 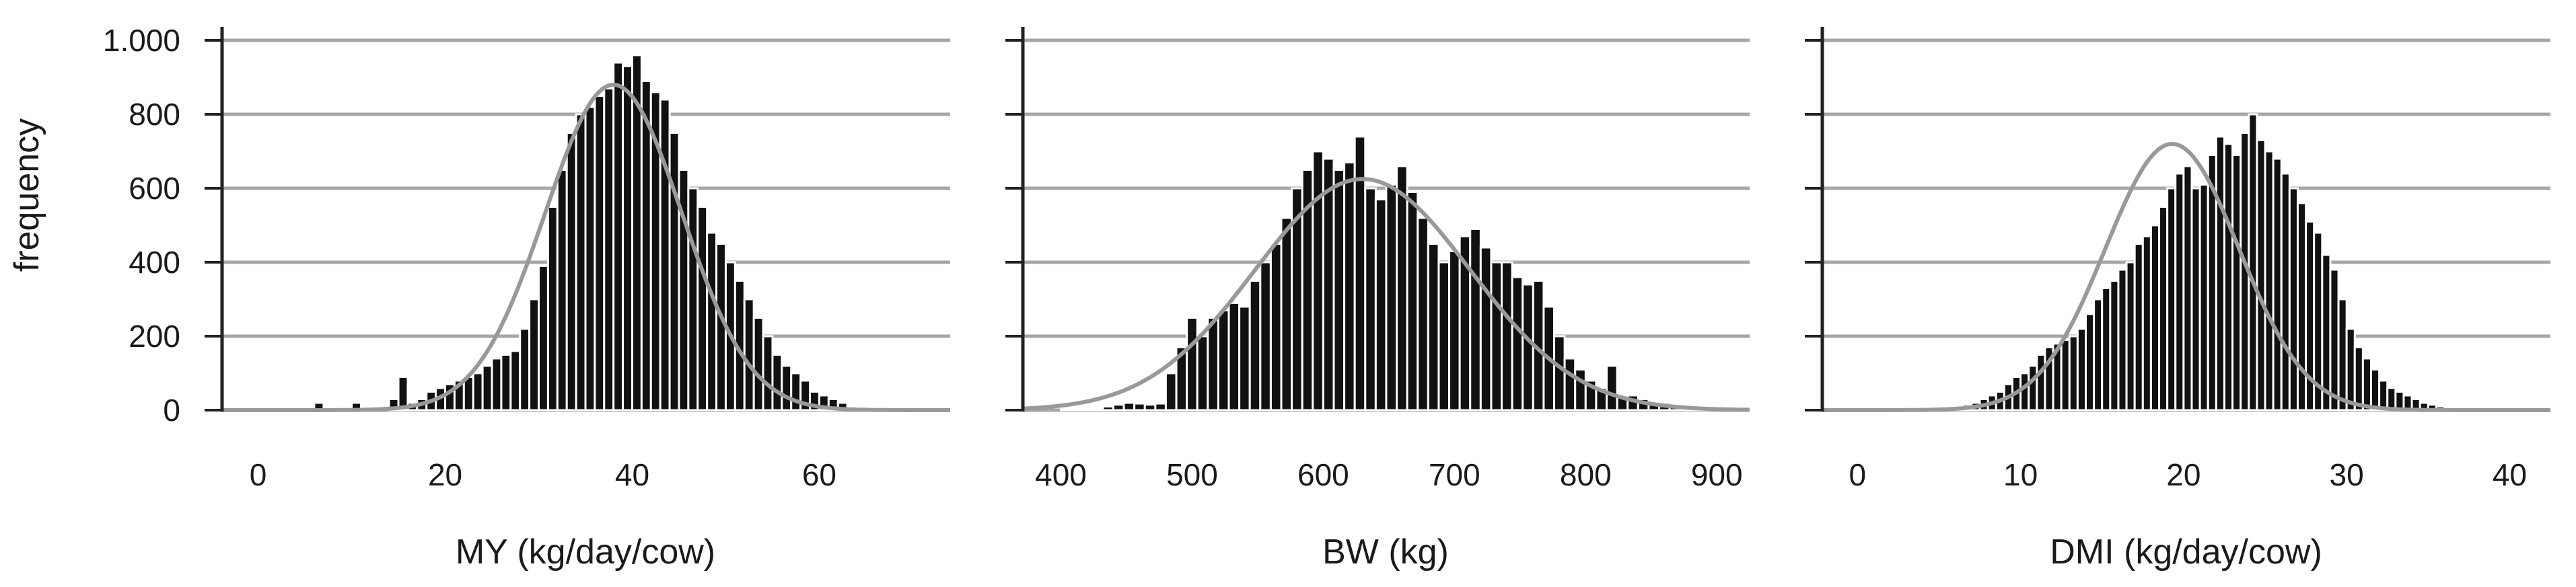 What do you see at coordinates (1385, 552) in the screenshot?
I see `x-axis-label-bw: BW (kg)` at bounding box center [1385, 552].